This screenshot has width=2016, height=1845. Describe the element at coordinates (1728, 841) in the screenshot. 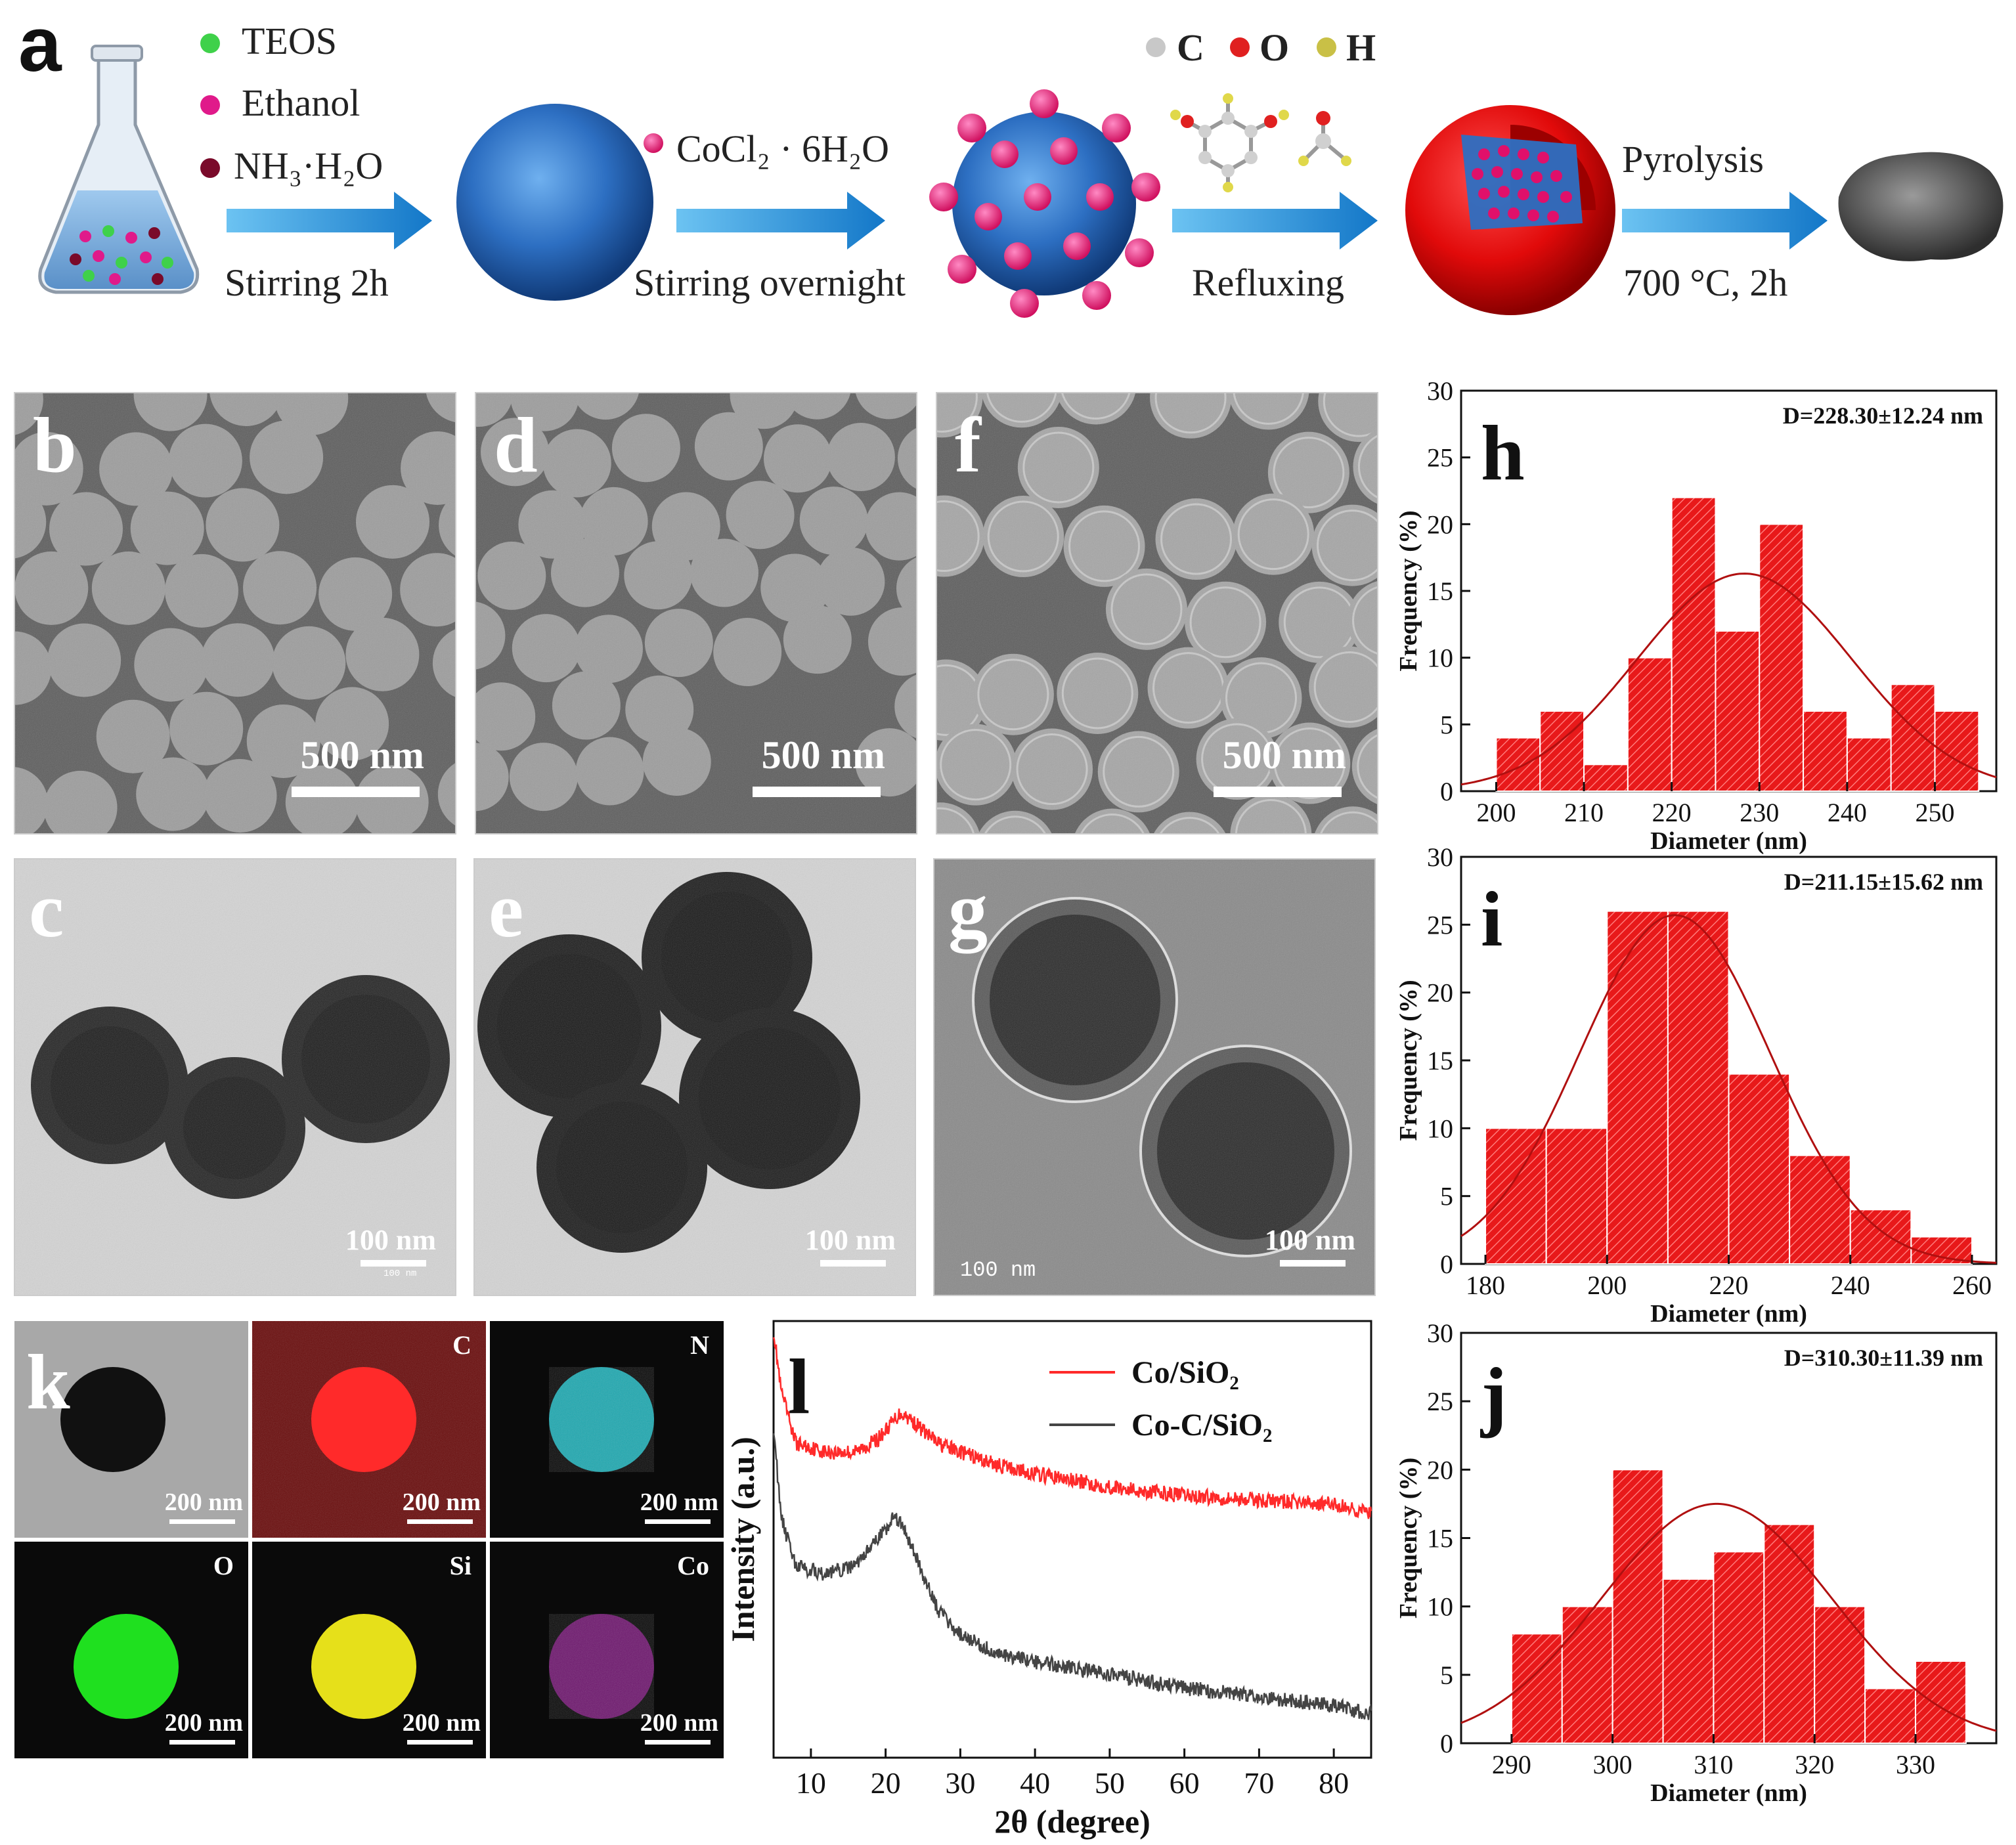

I see `x-axis-label: Diameter (nm)` at that location.